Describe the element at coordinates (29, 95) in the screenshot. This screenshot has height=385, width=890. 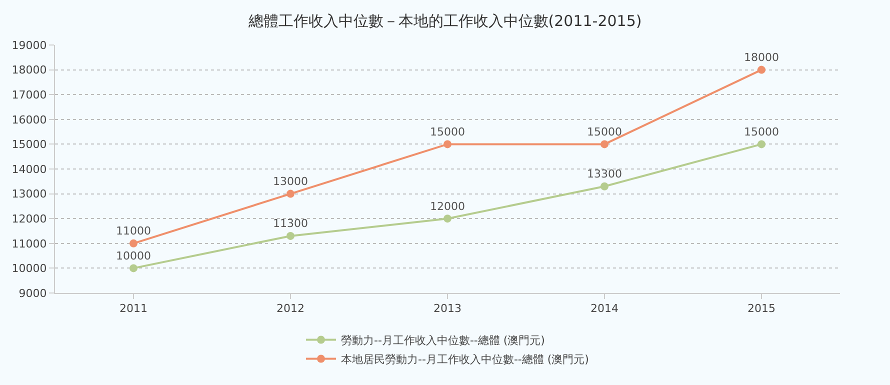
I see `y-tick-label: 17000` at that location.